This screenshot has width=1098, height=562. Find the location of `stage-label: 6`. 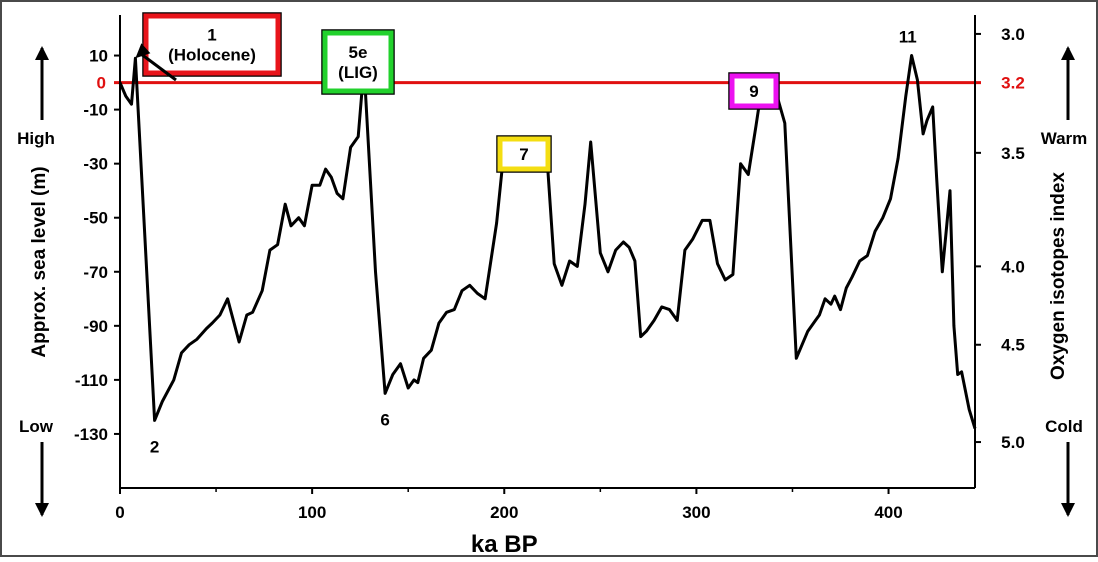

stage-label: 6 is located at coordinates (384, 419).